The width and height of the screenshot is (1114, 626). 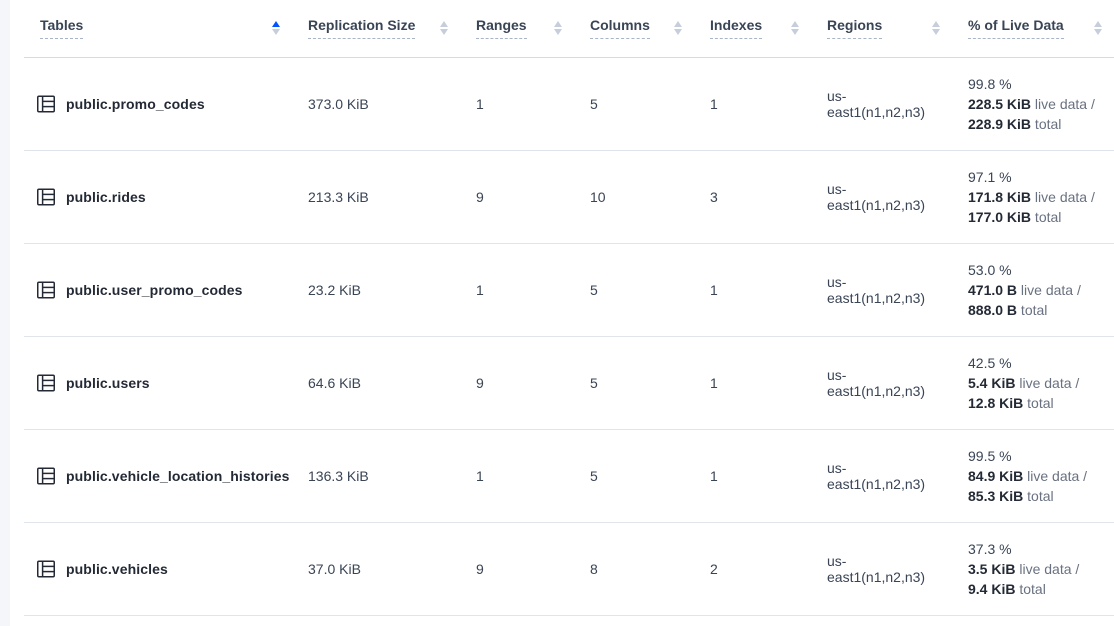 I want to click on indexes-cell: 3, so click(x=752, y=197).